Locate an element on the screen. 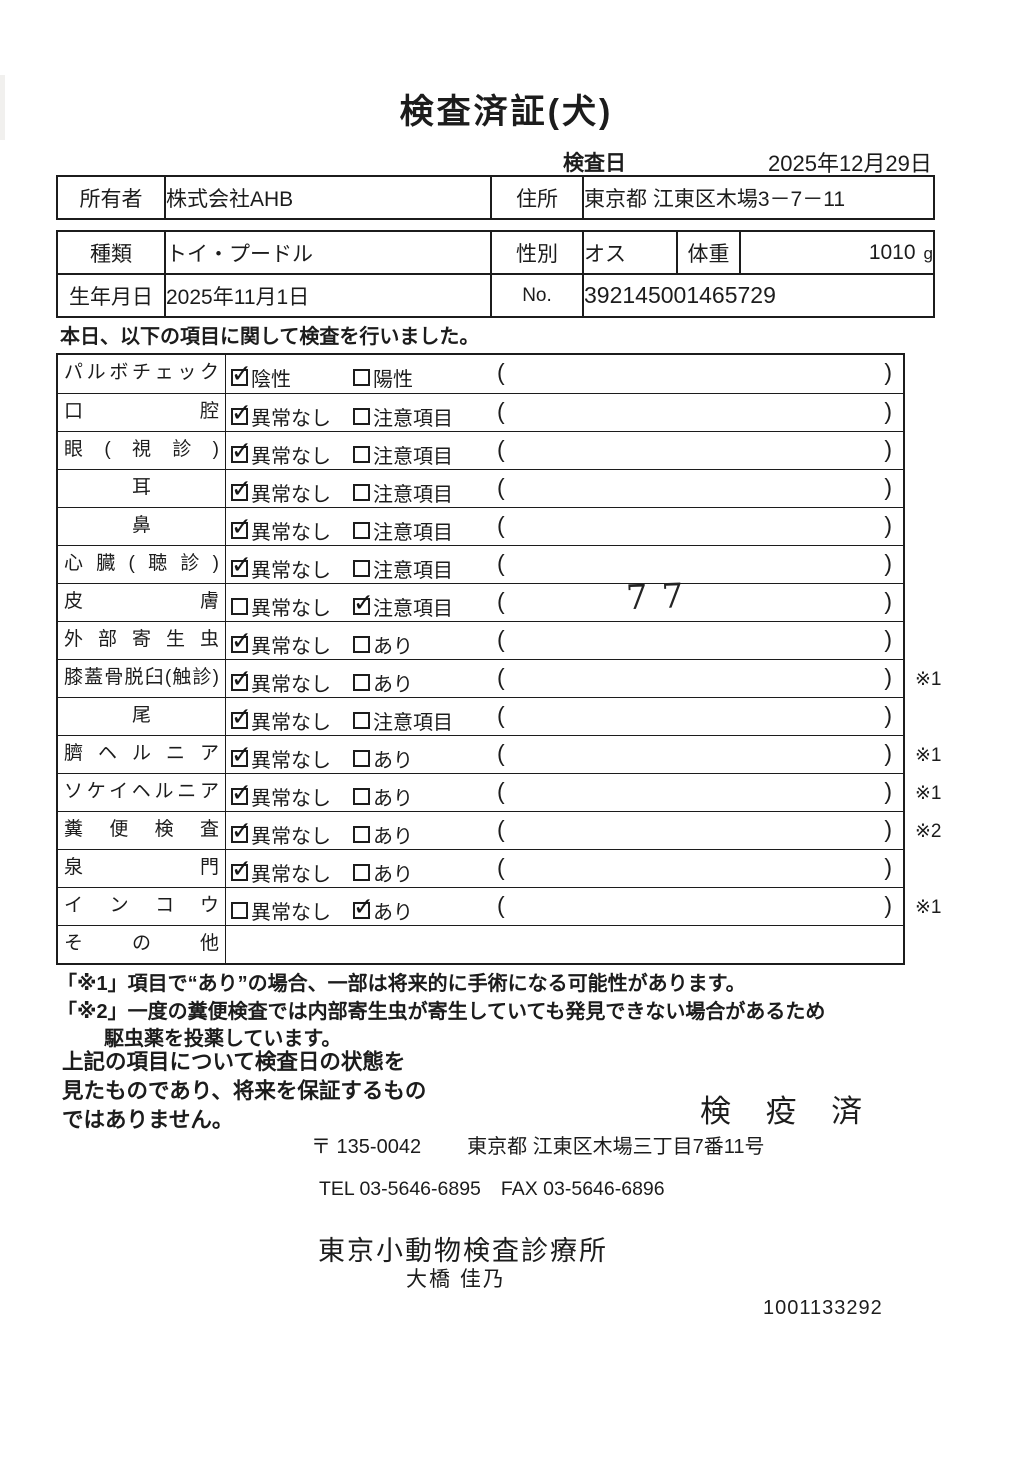 The height and width of the screenshot is (1474, 1013). document-title: 検査済証(犬) is located at coordinates (506, 112).